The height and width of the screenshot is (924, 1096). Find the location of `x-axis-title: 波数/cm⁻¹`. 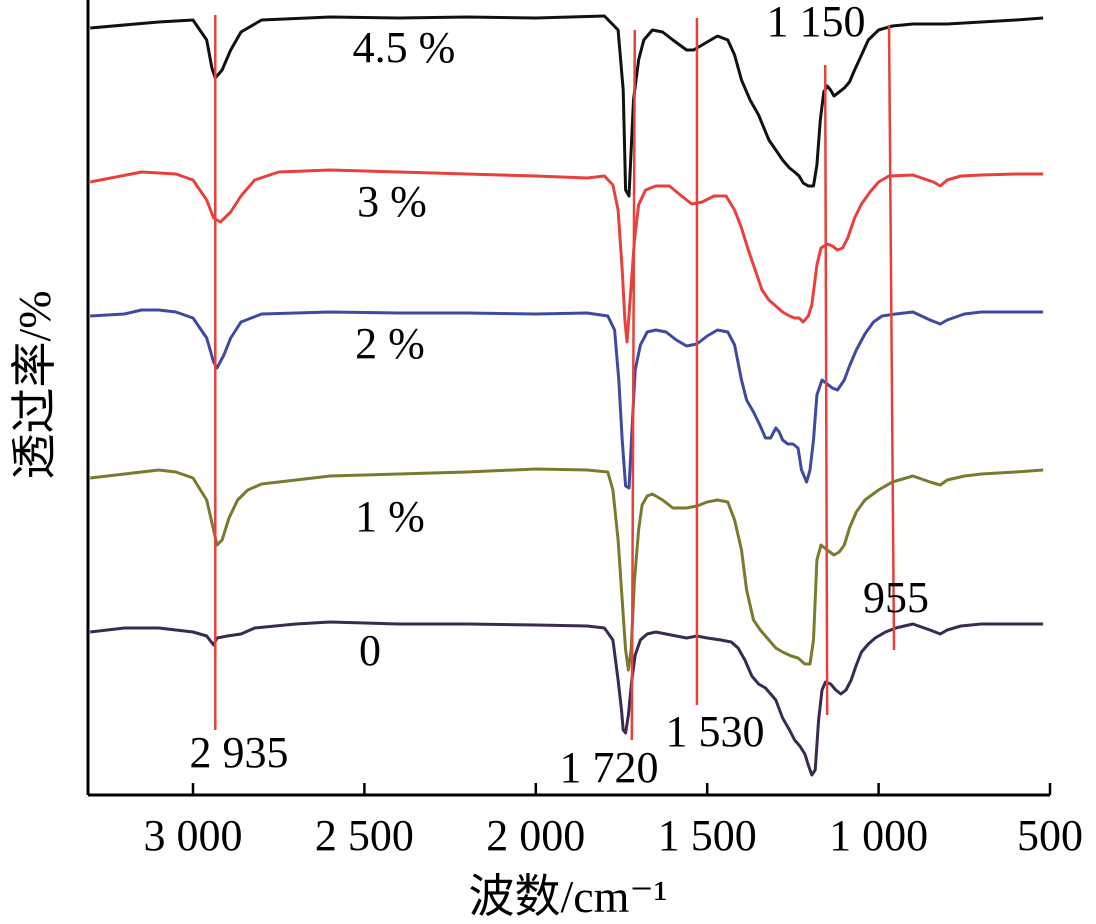

x-axis-title: 波数/cm⁻¹ is located at coordinates (567, 896).